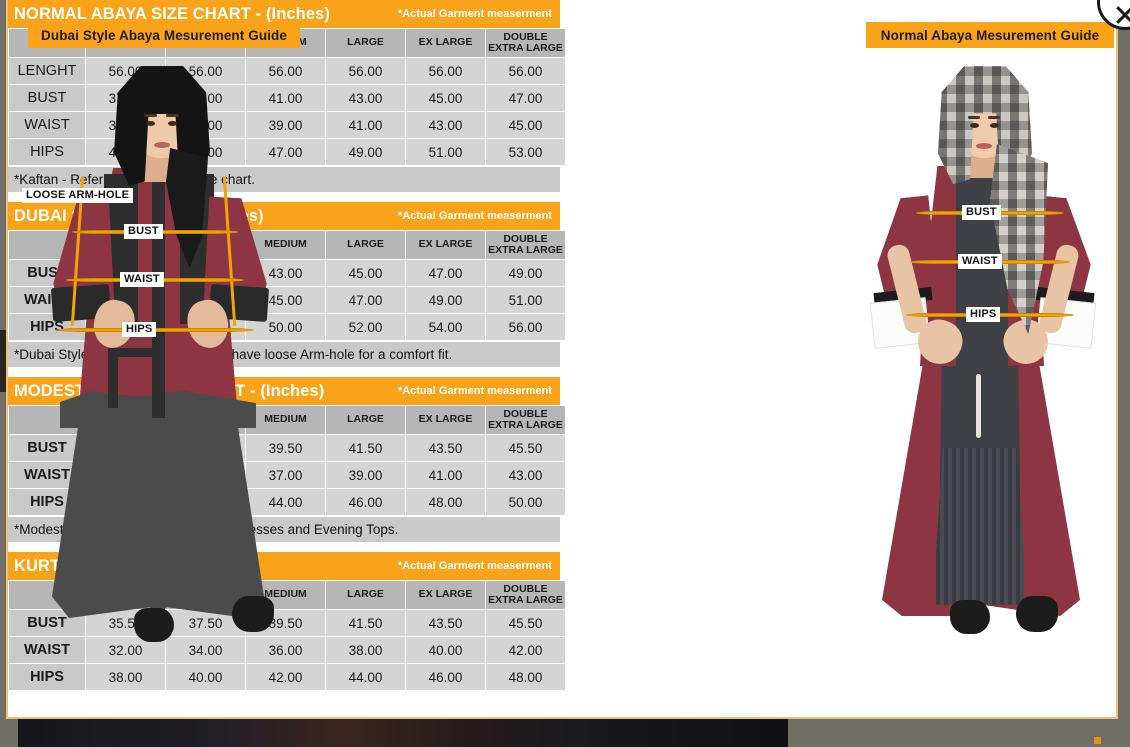  What do you see at coordinates (1097, 740) in the screenshot?
I see `backdrop-orange-dot` at bounding box center [1097, 740].